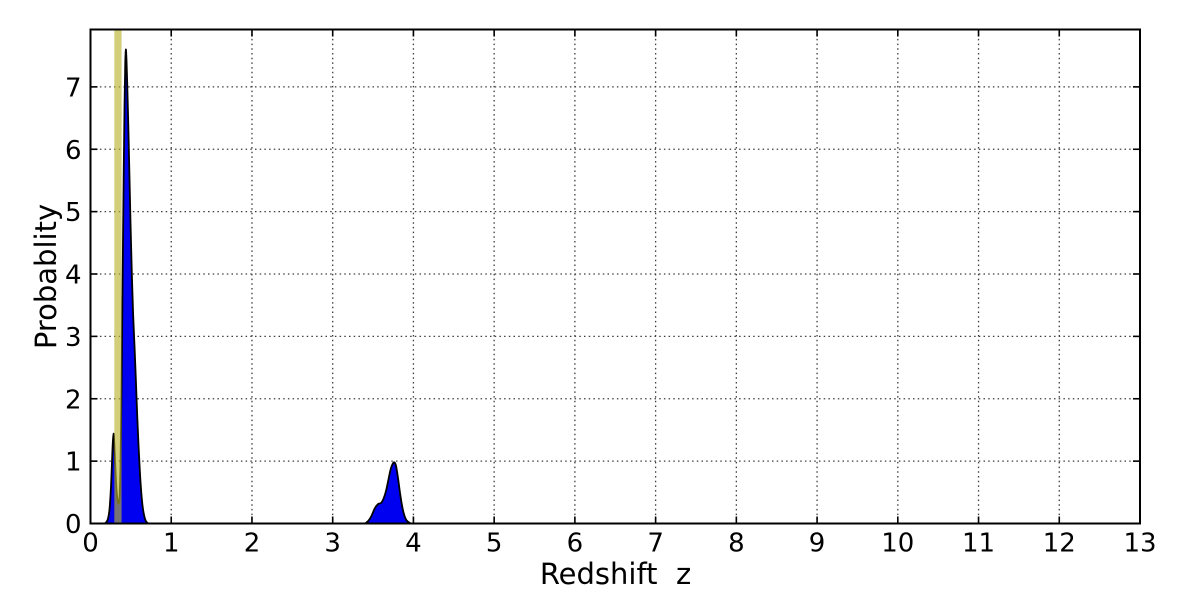 Image resolution: width=1200 pixels, height=600 pixels. What do you see at coordinates (73, 525) in the screenshot?
I see `y-tick-label-0: 0` at bounding box center [73, 525].